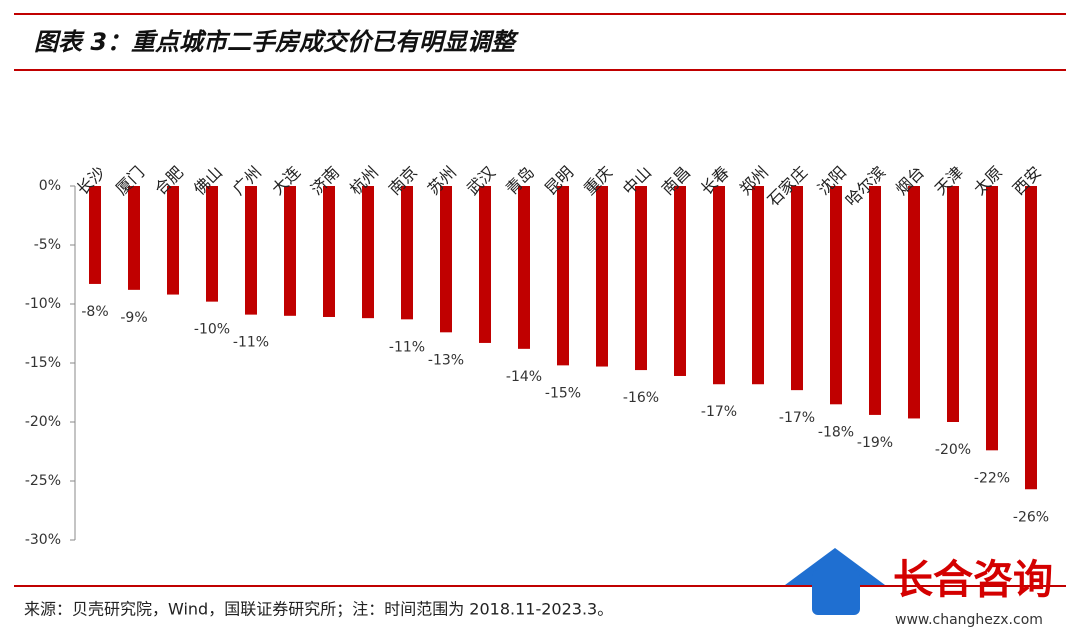 The image size is (1080, 635). What do you see at coordinates (169, 181) in the screenshot?
I see `x-tick-label: 合肥` at bounding box center [169, 181].